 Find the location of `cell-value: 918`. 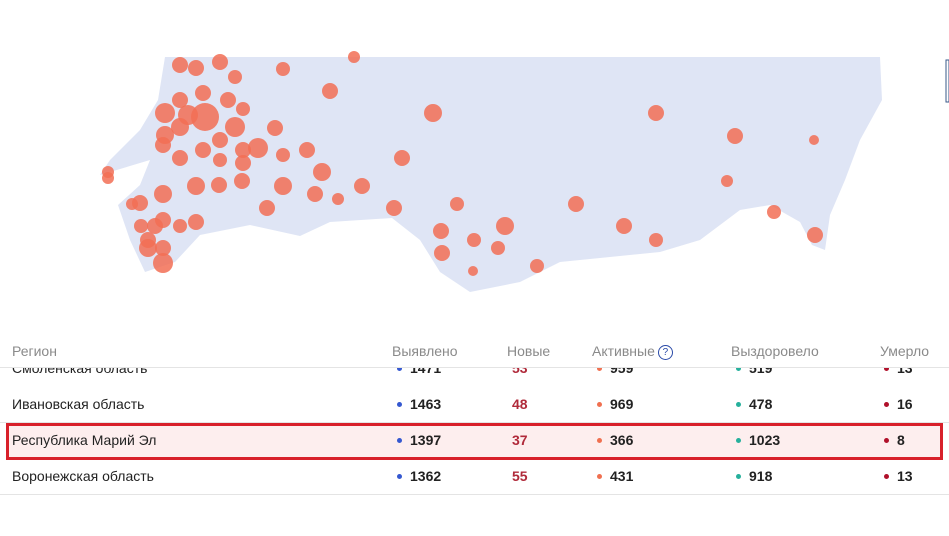

cell-value: 918 is located at coordinates (761, 476).